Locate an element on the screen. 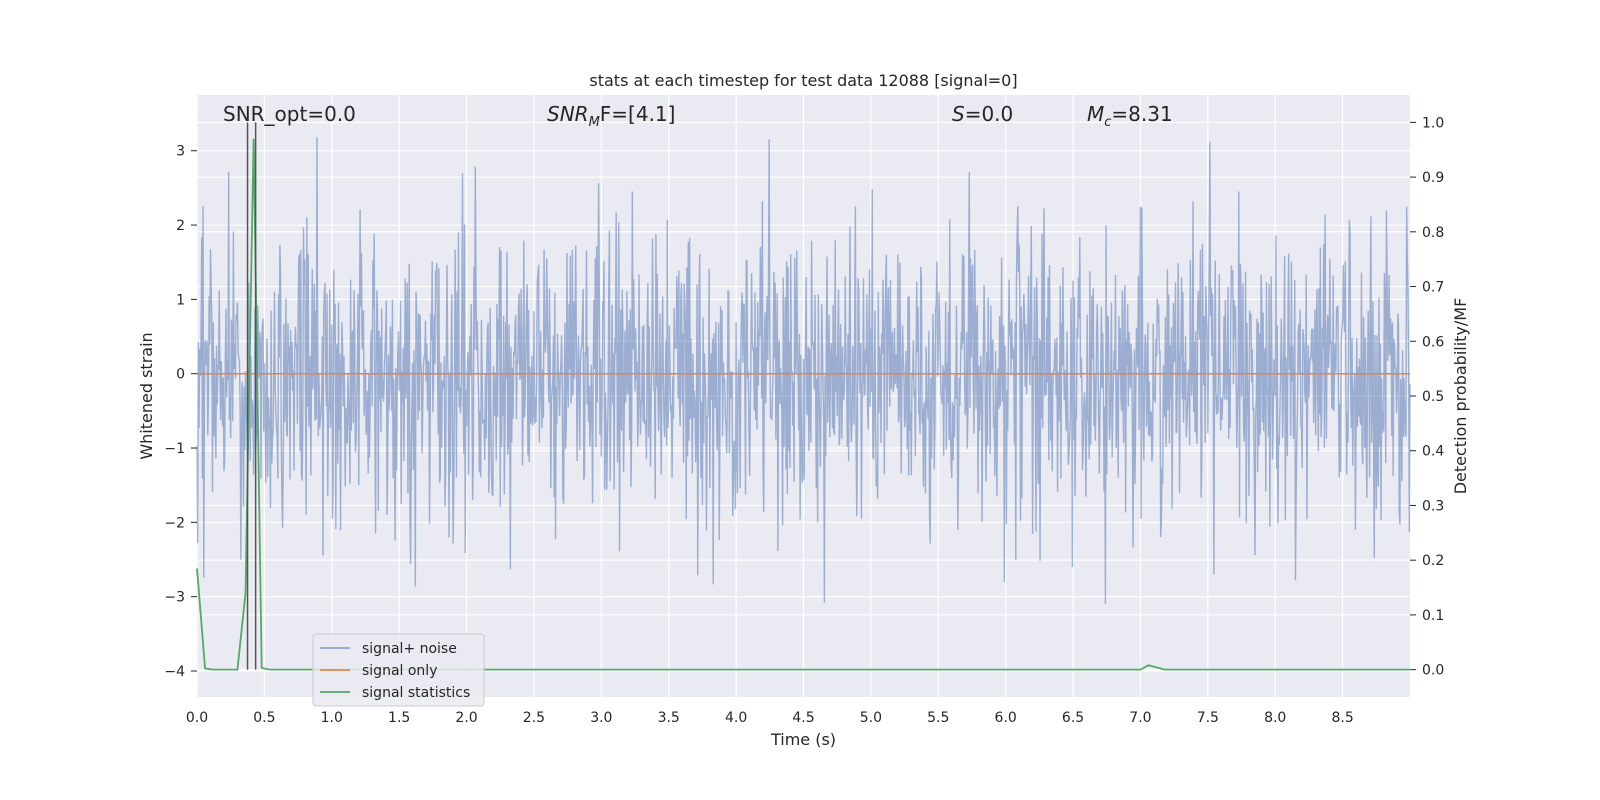 The width and height of the screenshot is (1600, 800). y-tick-label: 0 is located at coordinates (180, 375).